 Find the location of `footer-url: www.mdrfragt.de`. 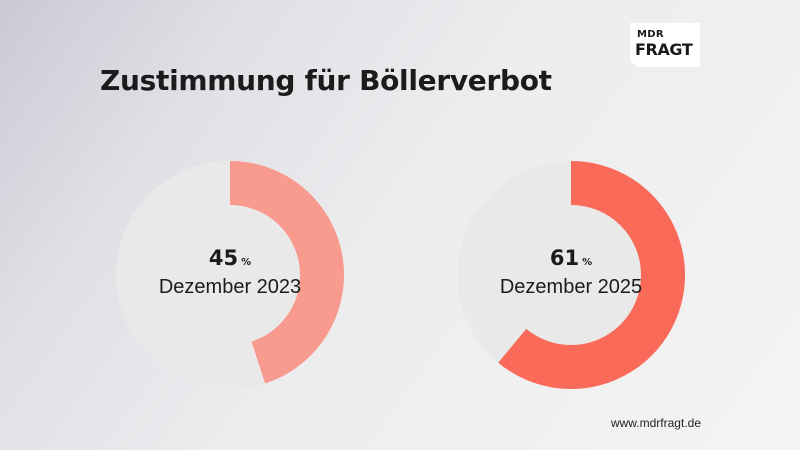

footer-url: www.mdrfragt.de is located at coordinates (655, 423).